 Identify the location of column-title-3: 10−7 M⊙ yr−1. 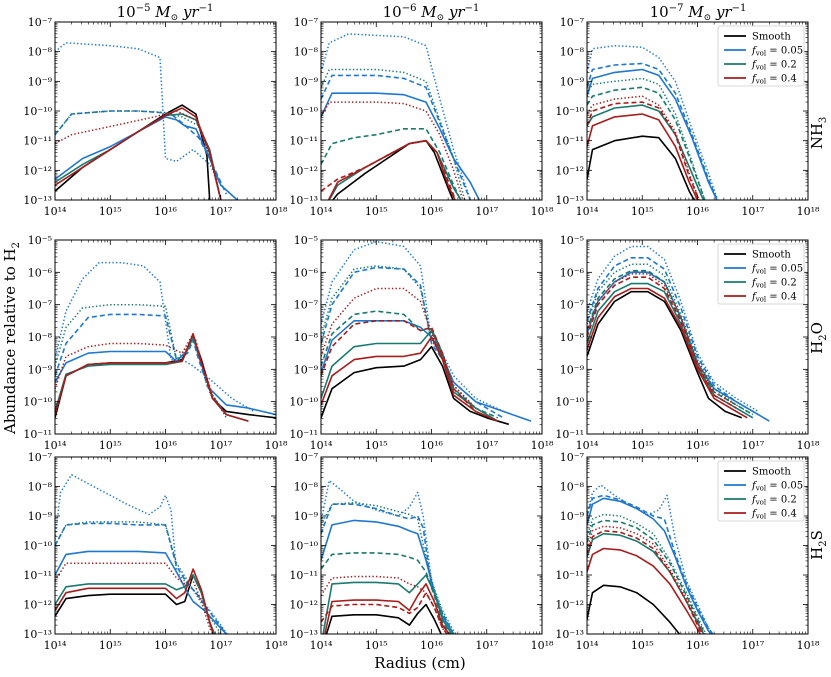
(698, 13).